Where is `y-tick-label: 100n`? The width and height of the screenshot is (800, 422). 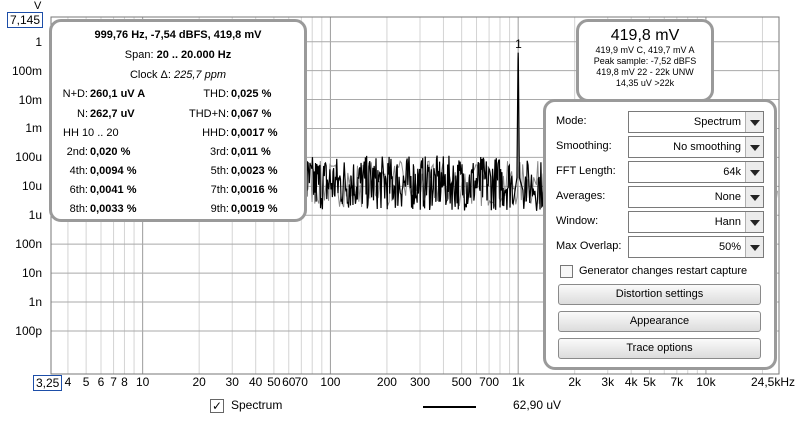
y-tick-label: 100n is located at coordinates (28, 244).